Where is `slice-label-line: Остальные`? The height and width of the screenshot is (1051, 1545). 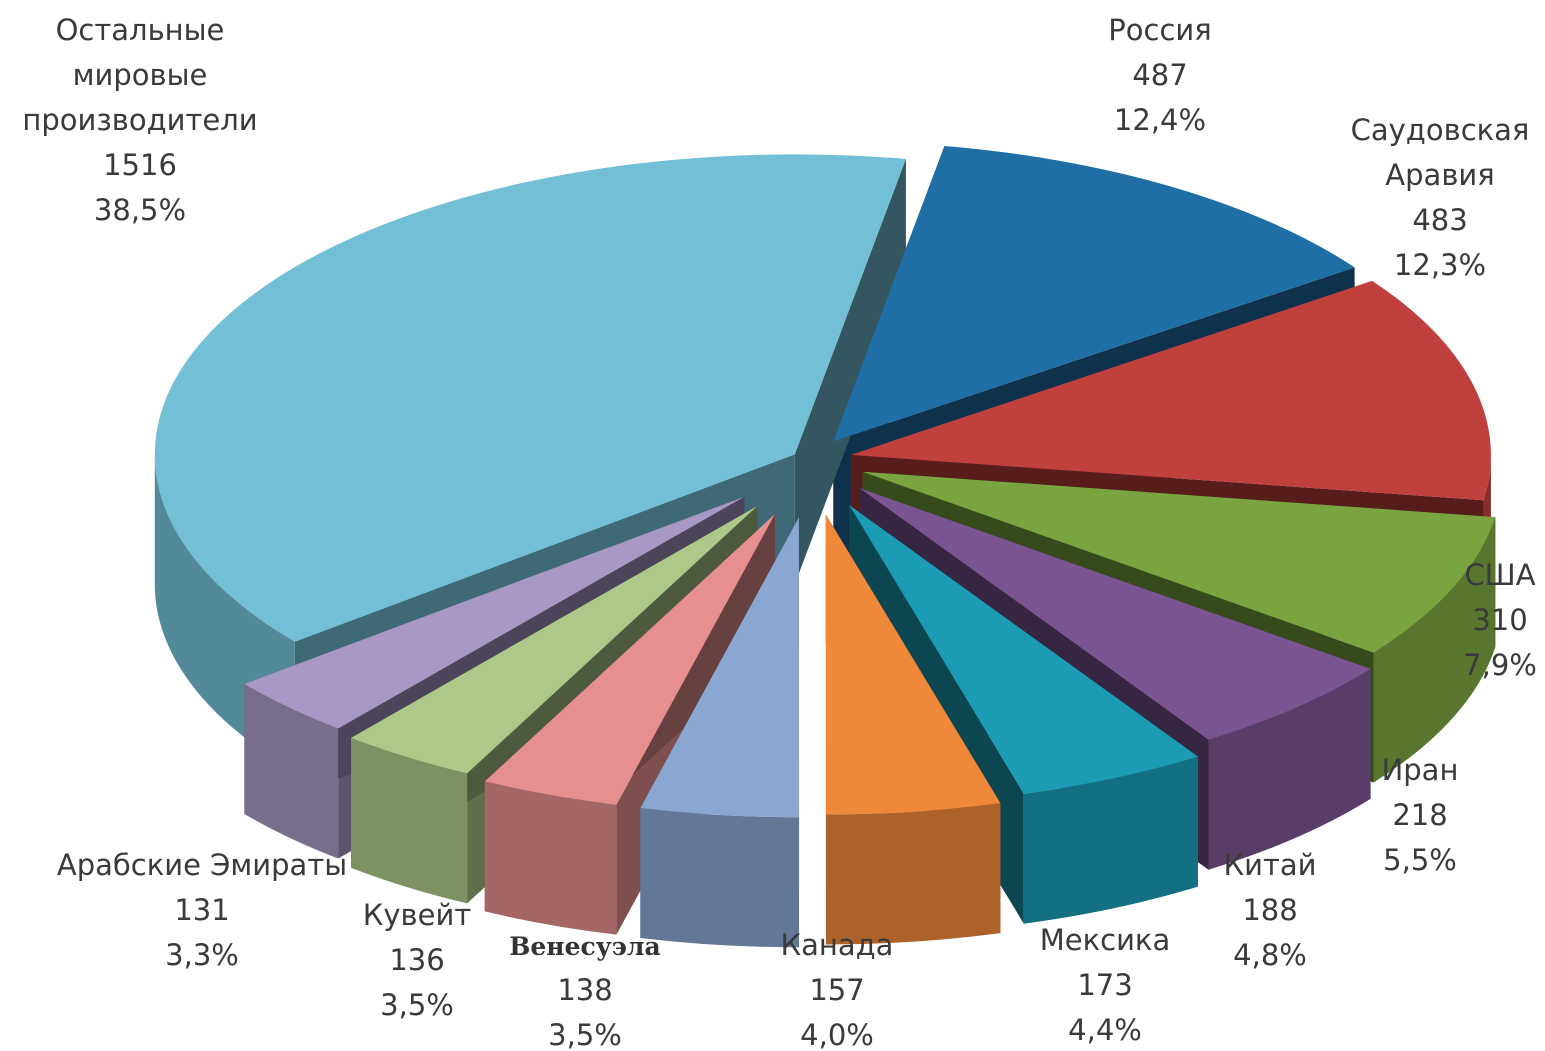 slice-label-line: Остальные is located at coordinates (140, 30).